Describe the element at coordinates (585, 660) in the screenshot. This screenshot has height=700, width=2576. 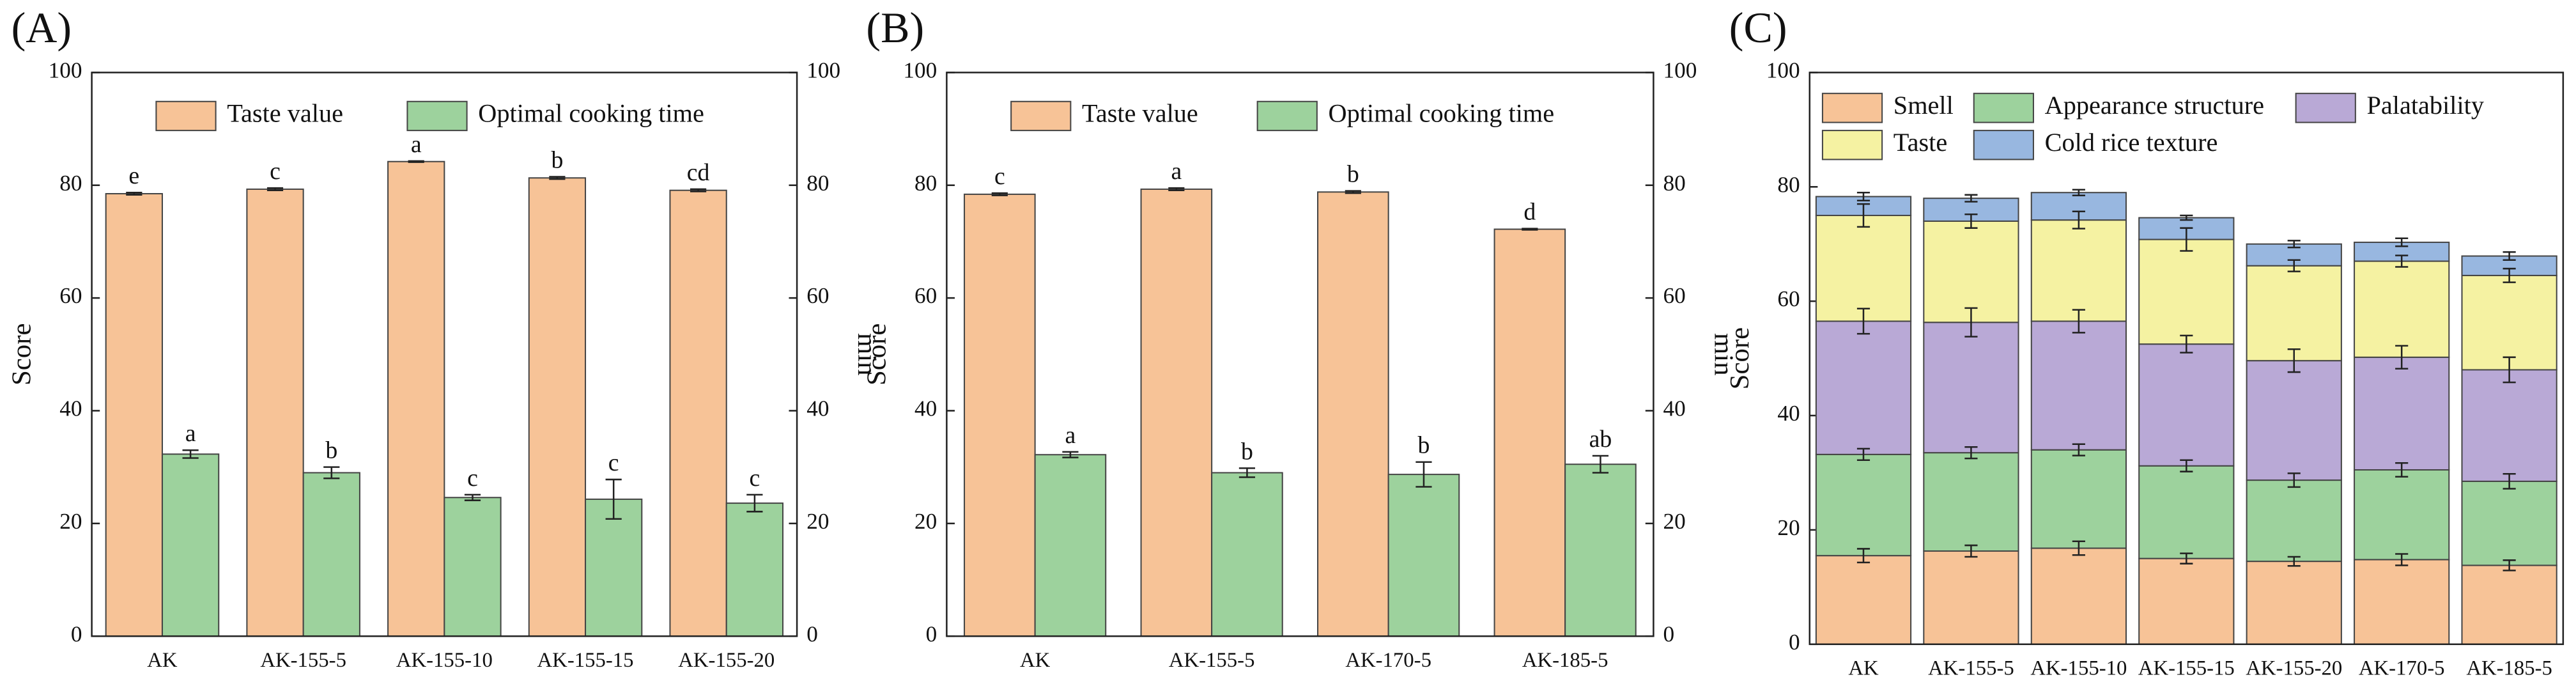
I see `x-tick-label: AK-155-15` at that location.